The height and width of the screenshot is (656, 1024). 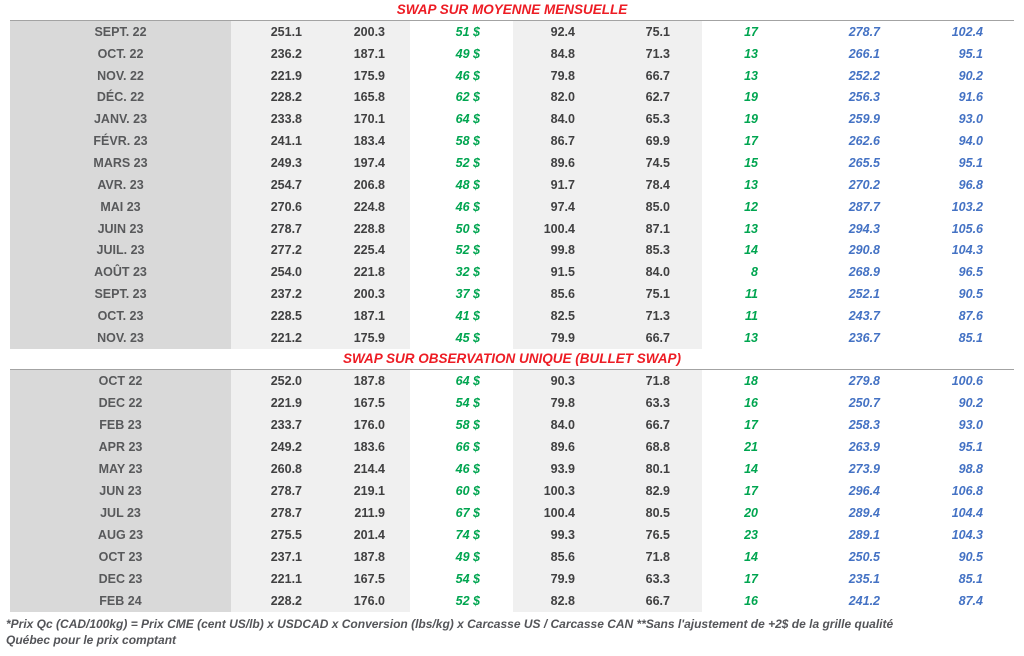 I want to click on table-row: DEC 23 221.1 167.5 54 $ 79.9 63.3 17 235.1 85.1, so click(x=512, y=578).